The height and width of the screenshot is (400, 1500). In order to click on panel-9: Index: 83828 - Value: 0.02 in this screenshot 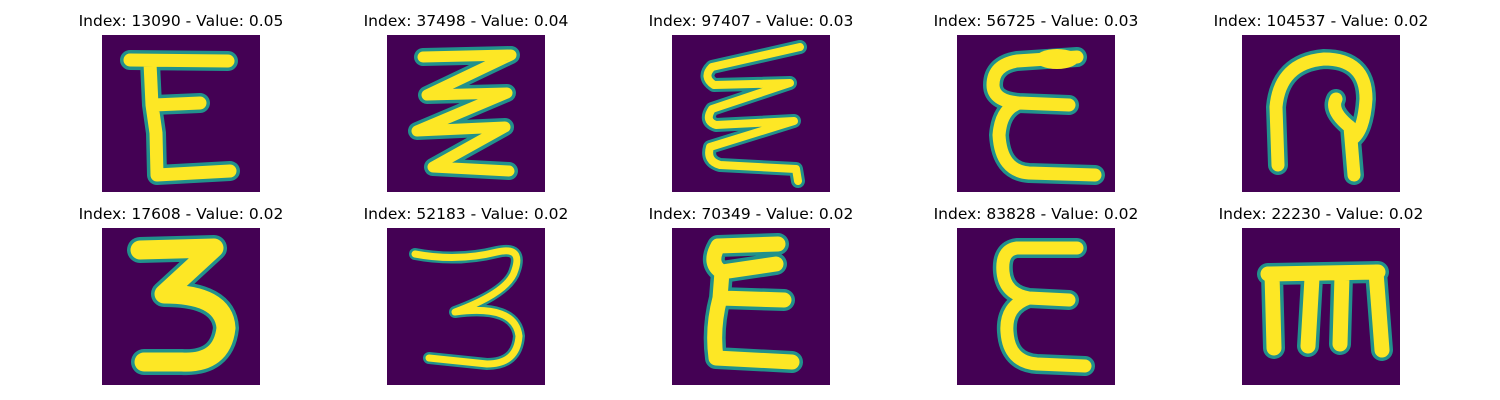, I will do `click(1036, 299)`.